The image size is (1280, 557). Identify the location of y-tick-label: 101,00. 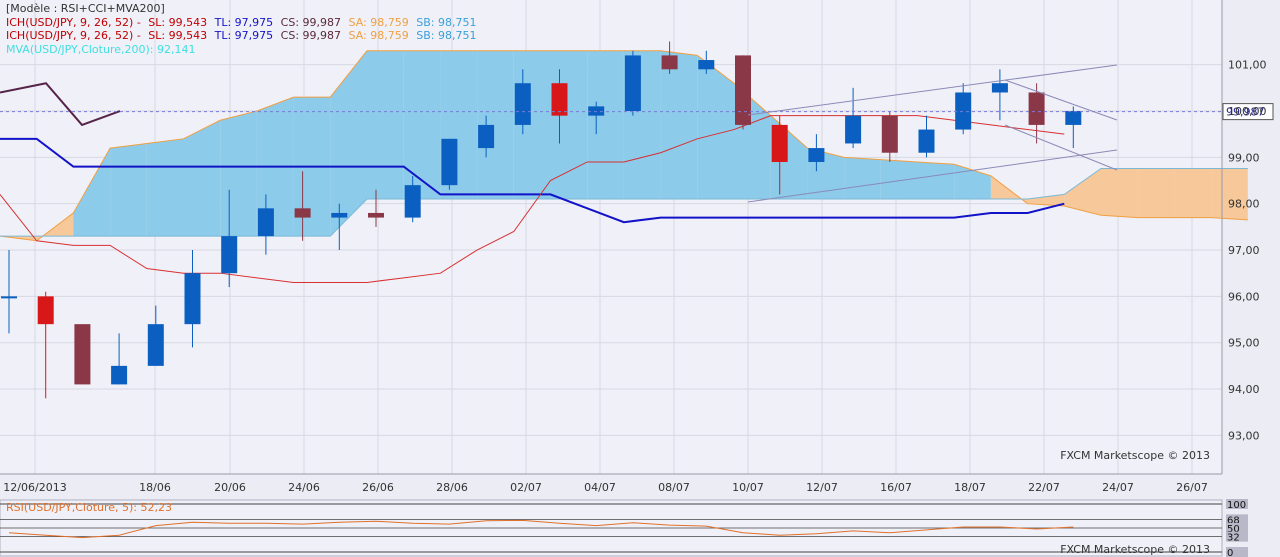
(1247, 65).